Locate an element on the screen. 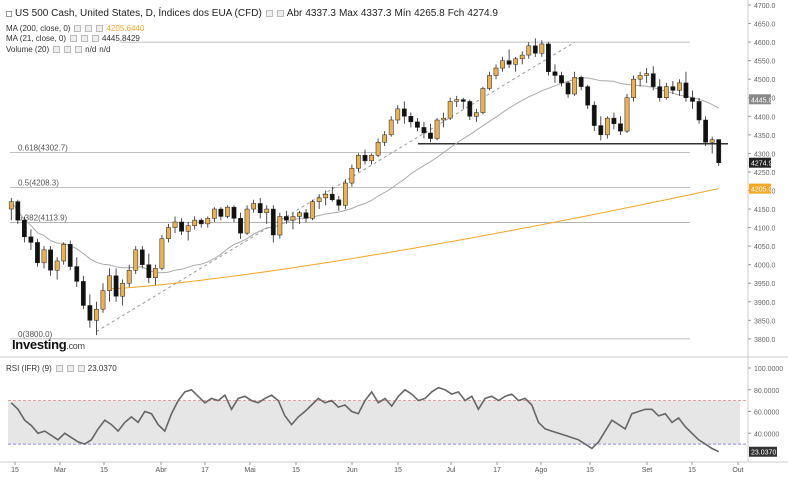  volume-legend: Volume (20) n/d n/d is located at coordinates (58, 49).